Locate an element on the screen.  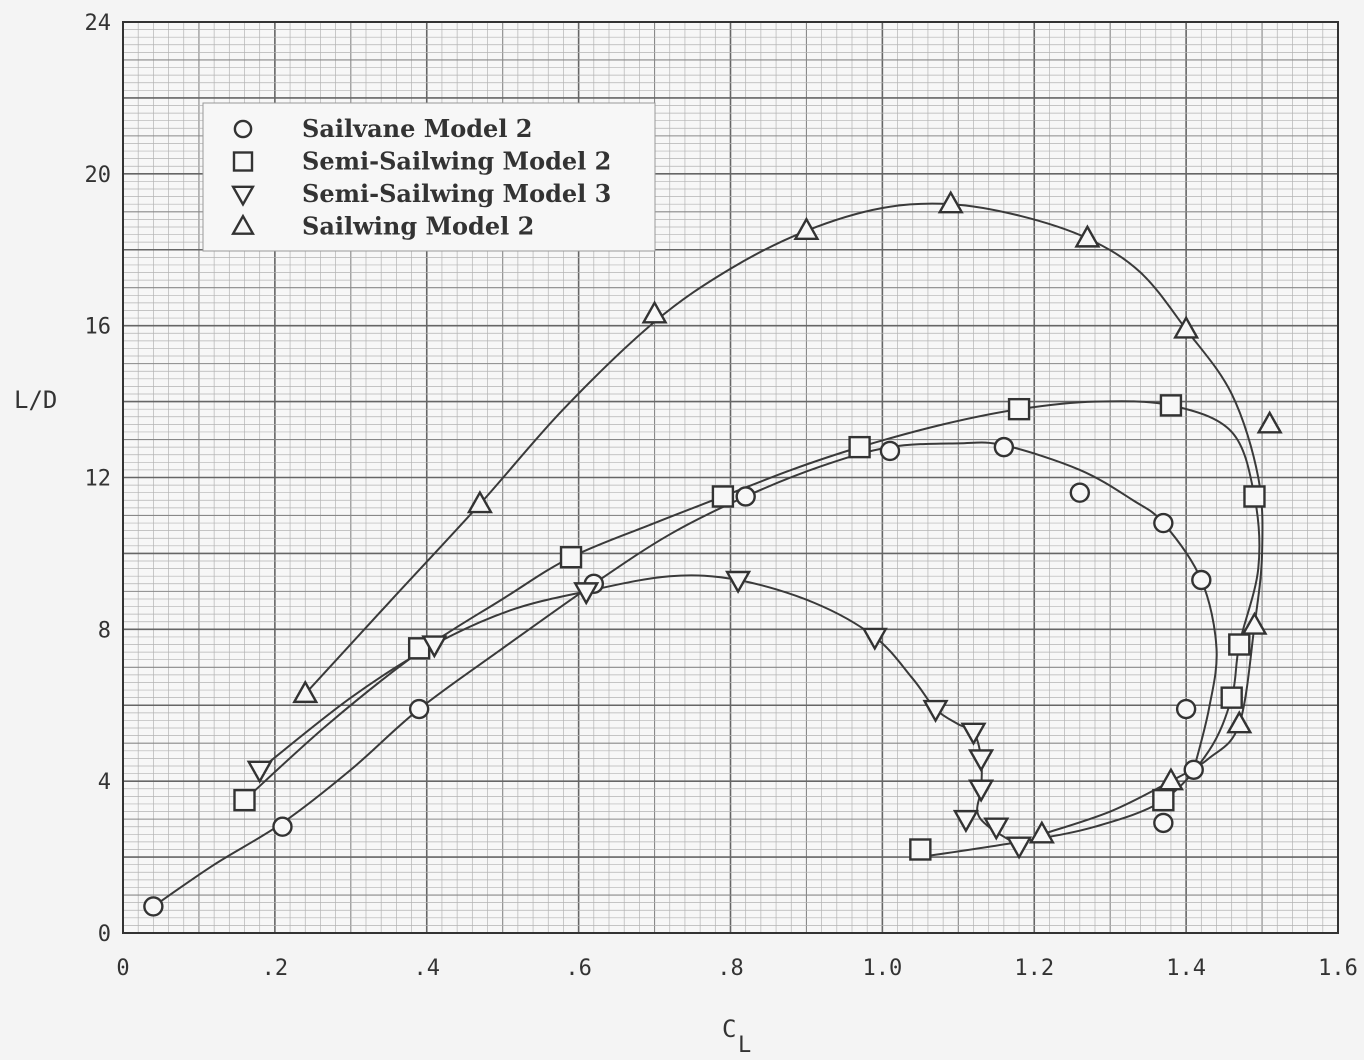
x-tick-label: 0 is located at coordinates (122, 968).